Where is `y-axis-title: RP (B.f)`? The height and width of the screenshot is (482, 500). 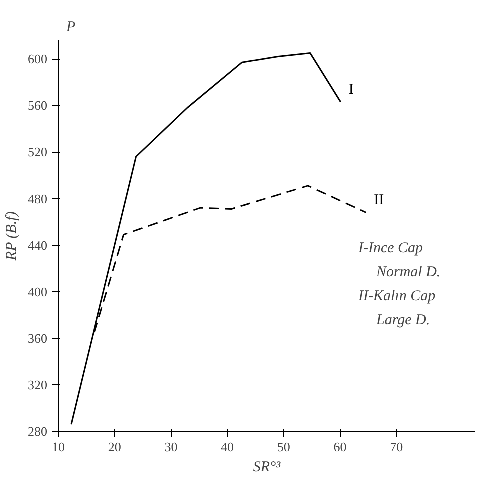 y-axis-title: RP (B.f) is located at coordinates (12, 237).